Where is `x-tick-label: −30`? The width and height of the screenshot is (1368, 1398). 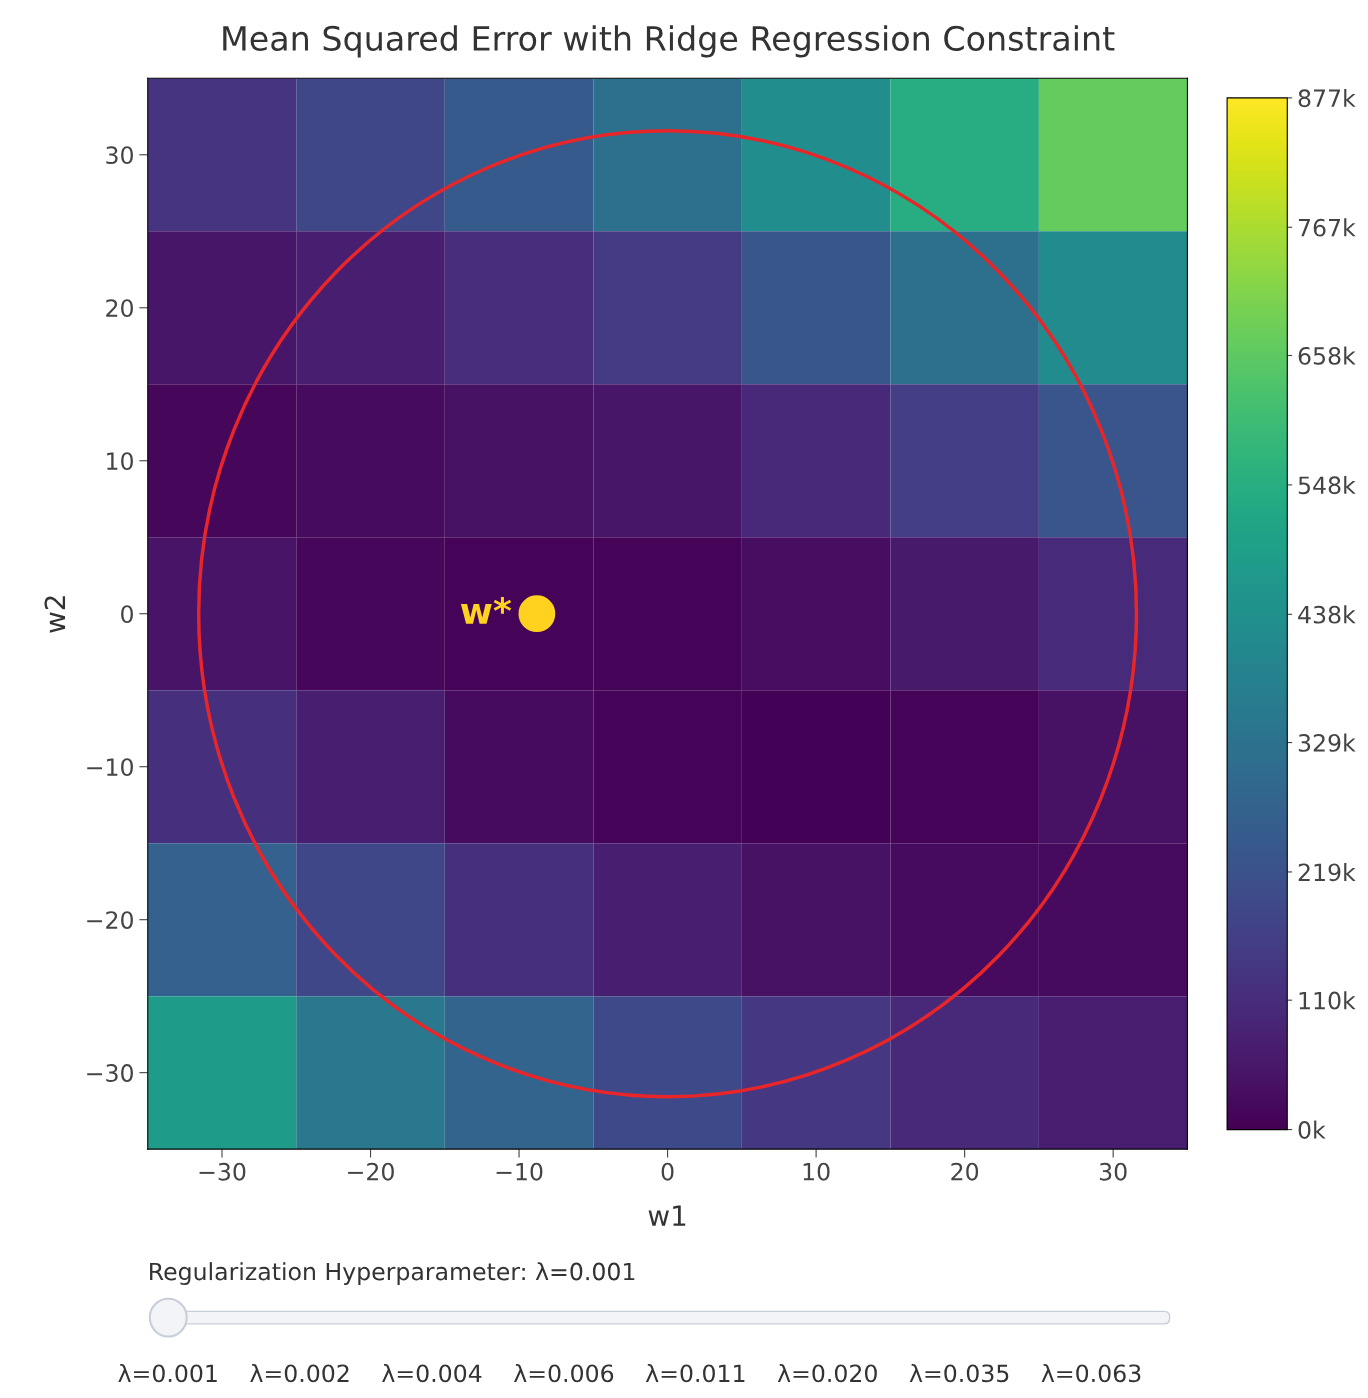
x-tick-label: −30 is located at coordinates (222, 1171).